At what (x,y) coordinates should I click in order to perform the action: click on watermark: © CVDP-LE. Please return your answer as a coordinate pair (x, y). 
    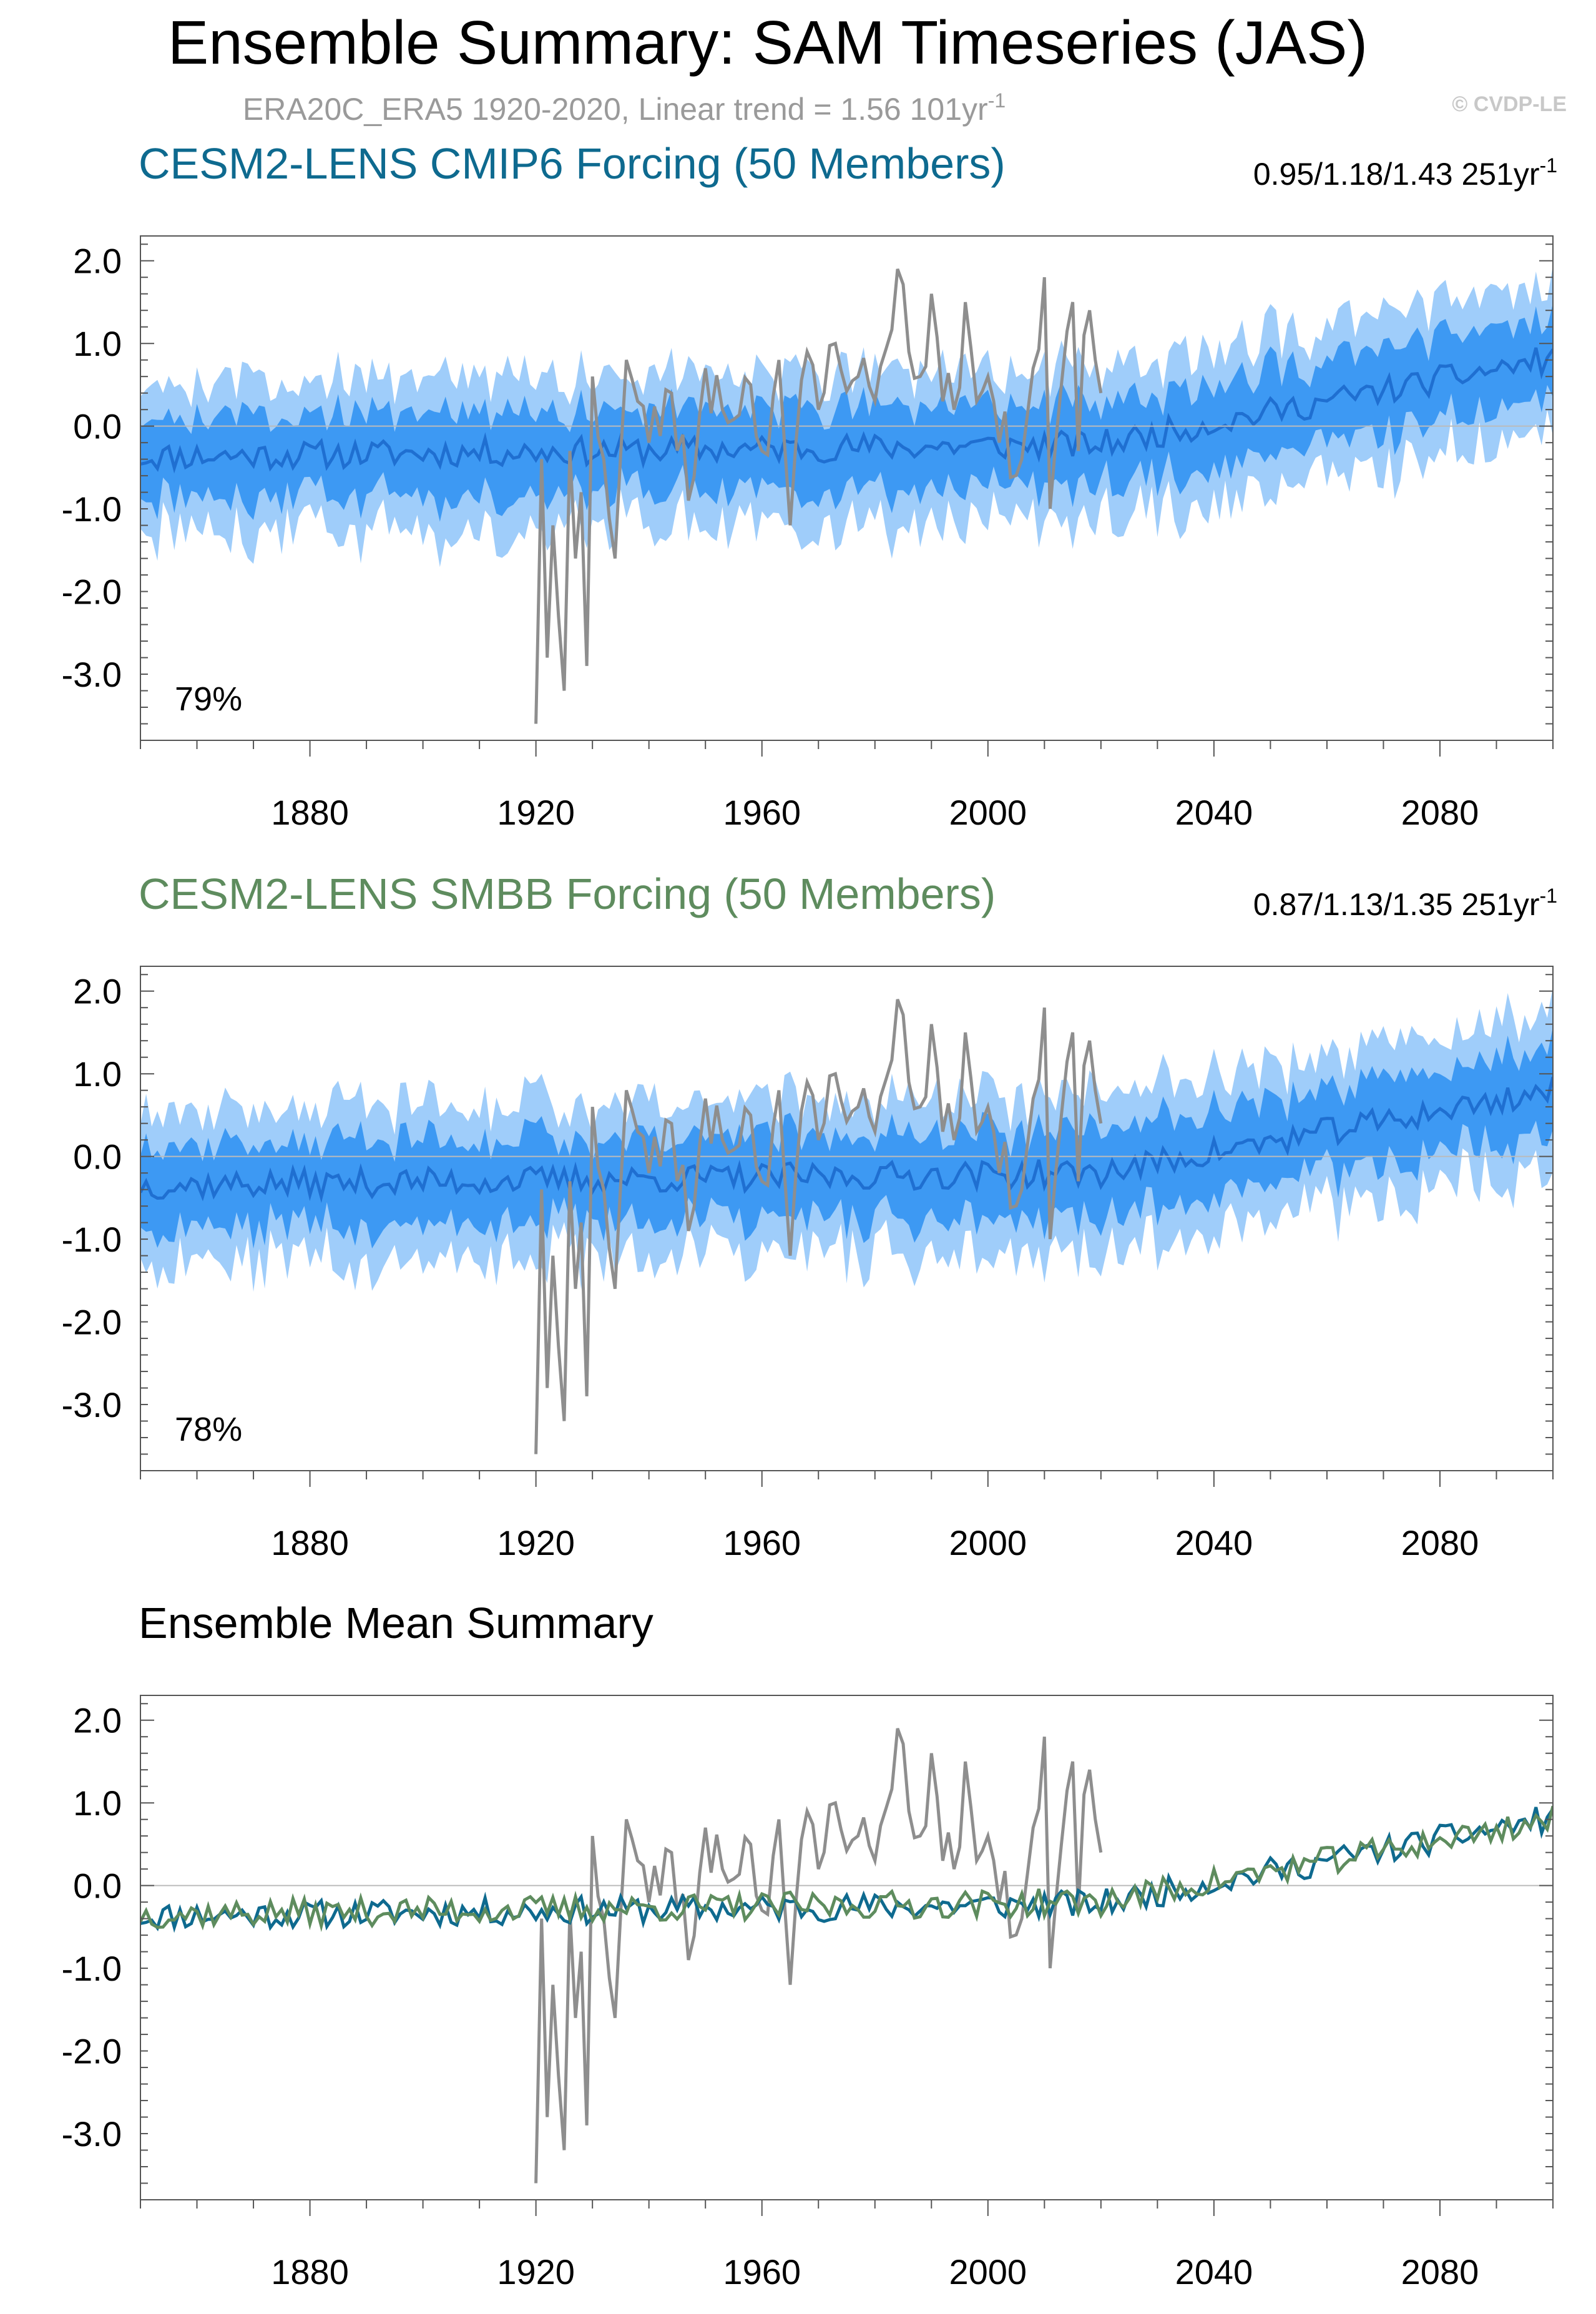
    Looking at the image, I should click on (1509, 104).